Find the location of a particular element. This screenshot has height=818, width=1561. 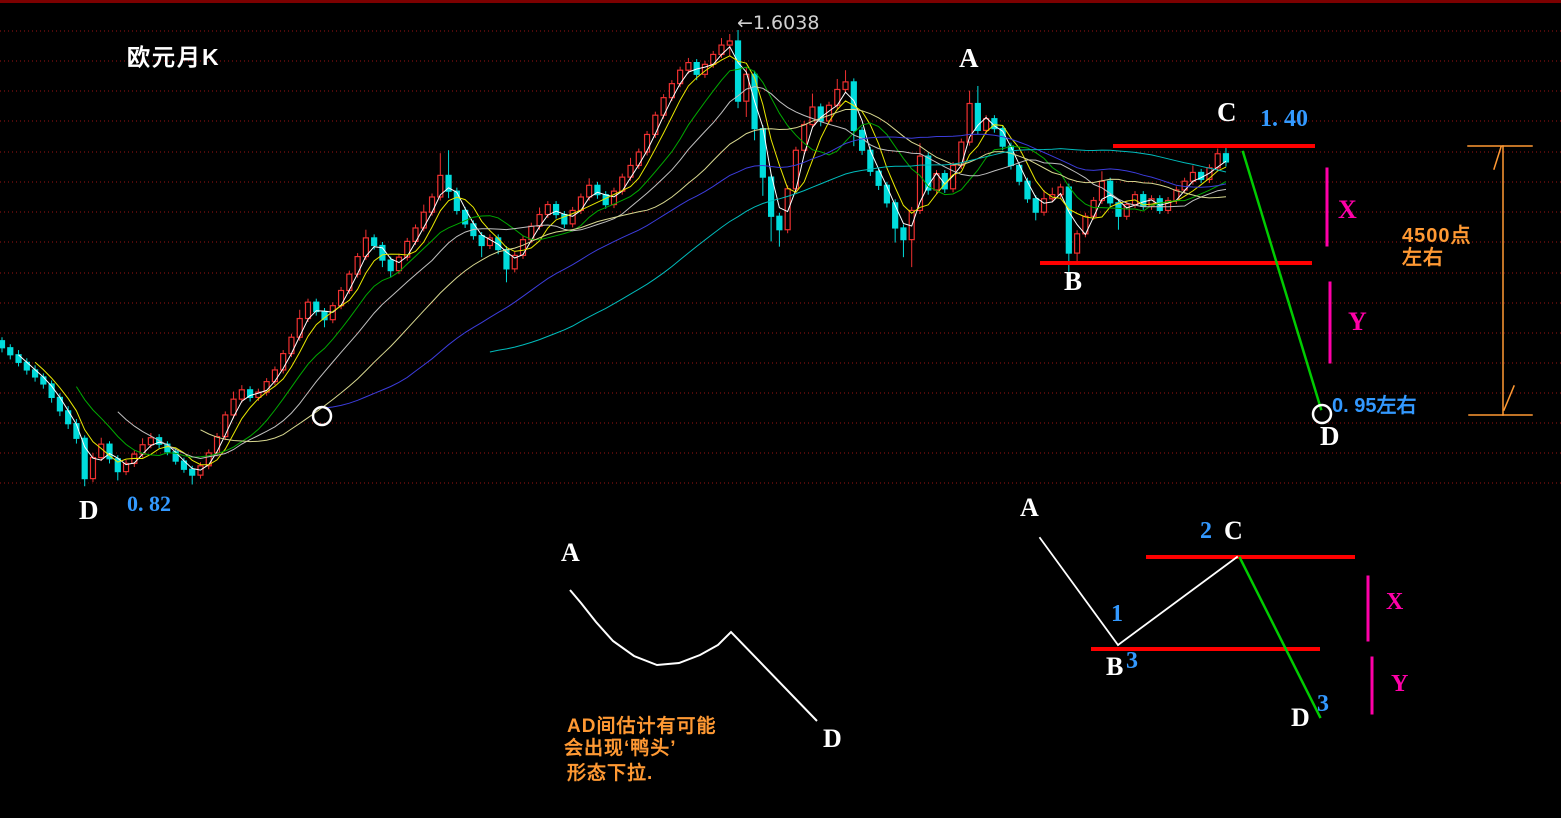

diagram-2-label: 2 is located at coordinates (1206, 531).